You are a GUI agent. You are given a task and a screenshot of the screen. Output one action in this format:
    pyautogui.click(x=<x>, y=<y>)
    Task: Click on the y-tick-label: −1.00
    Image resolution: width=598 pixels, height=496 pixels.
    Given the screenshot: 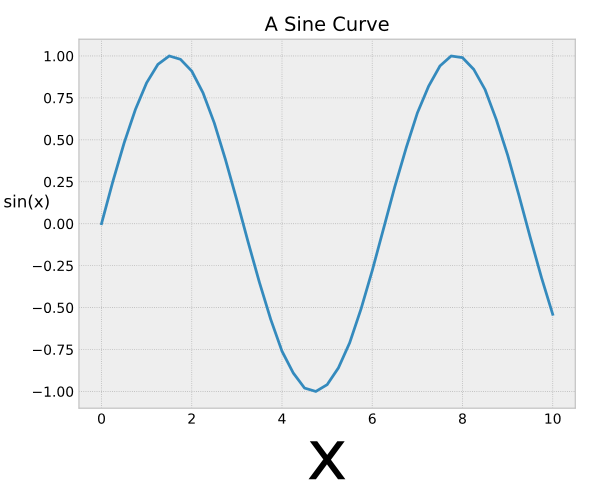 What is the action you would take?
    pyautogui.click(x=53, y=391)
    